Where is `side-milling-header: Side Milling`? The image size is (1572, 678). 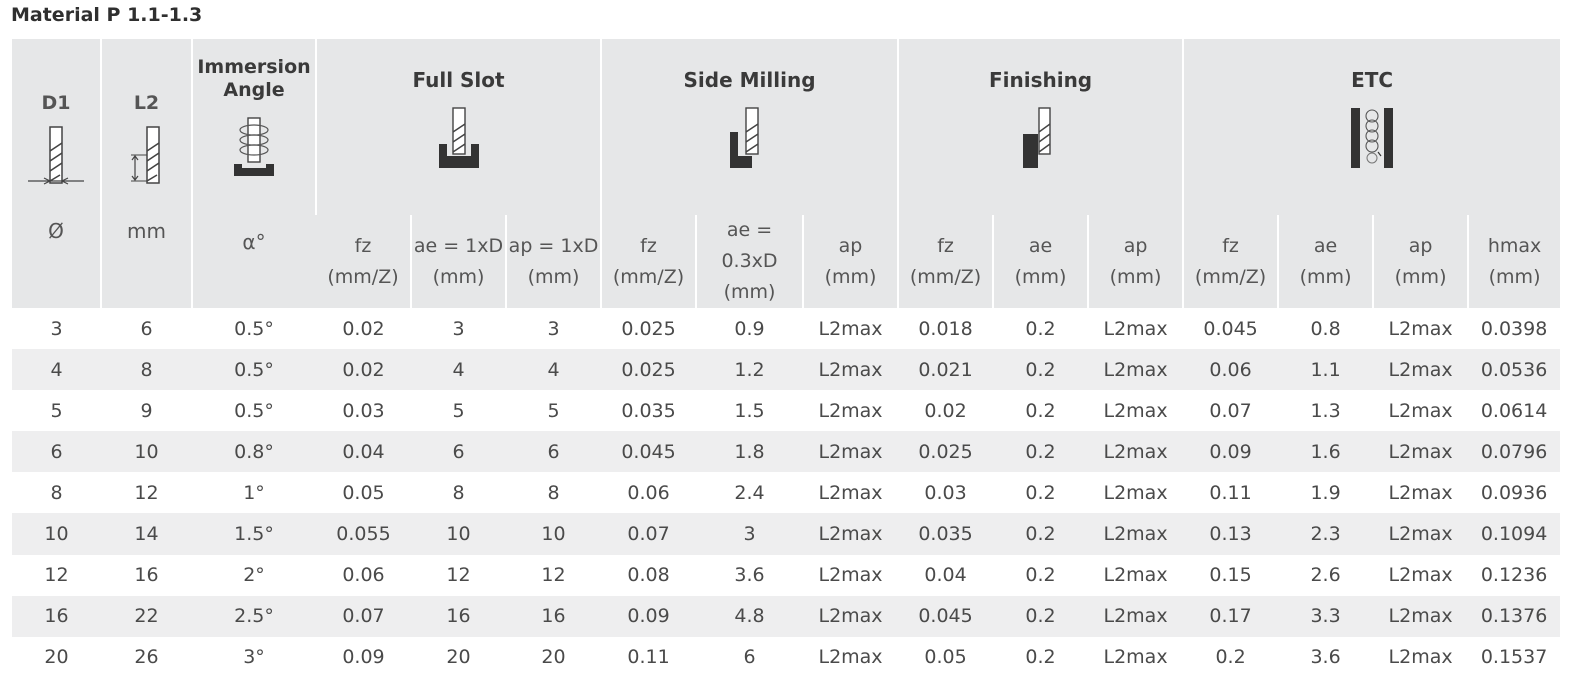 side-milling-header: Side Milling is located at coordinates (749, 127).